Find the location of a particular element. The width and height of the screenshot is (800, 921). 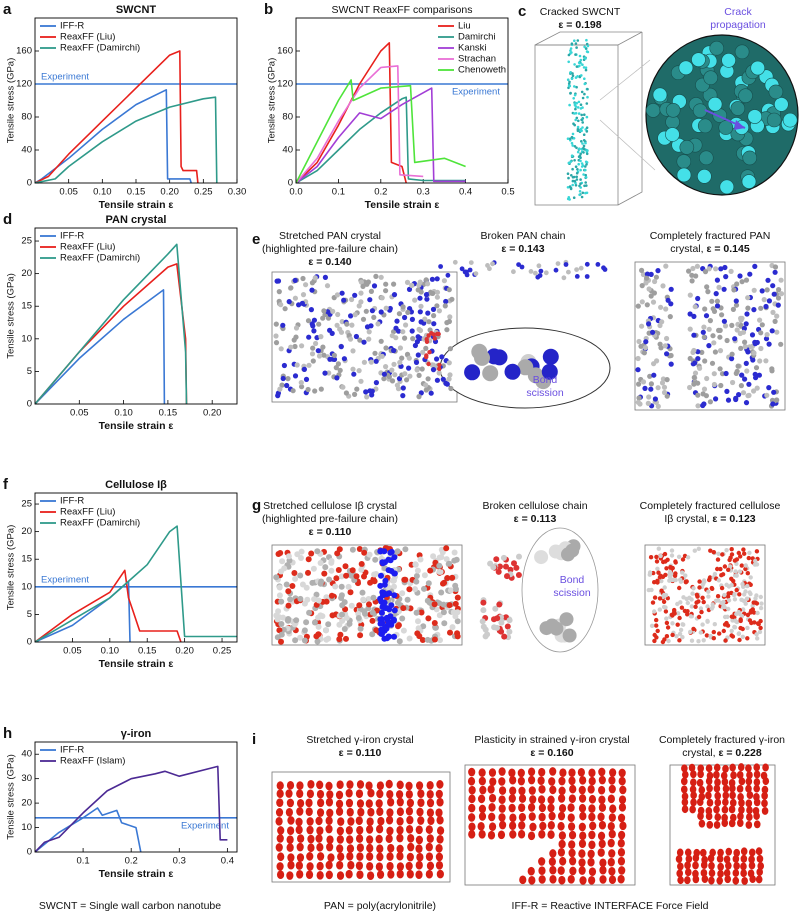

x-tick-label: 0.30 is located at coordinates (237, 192).